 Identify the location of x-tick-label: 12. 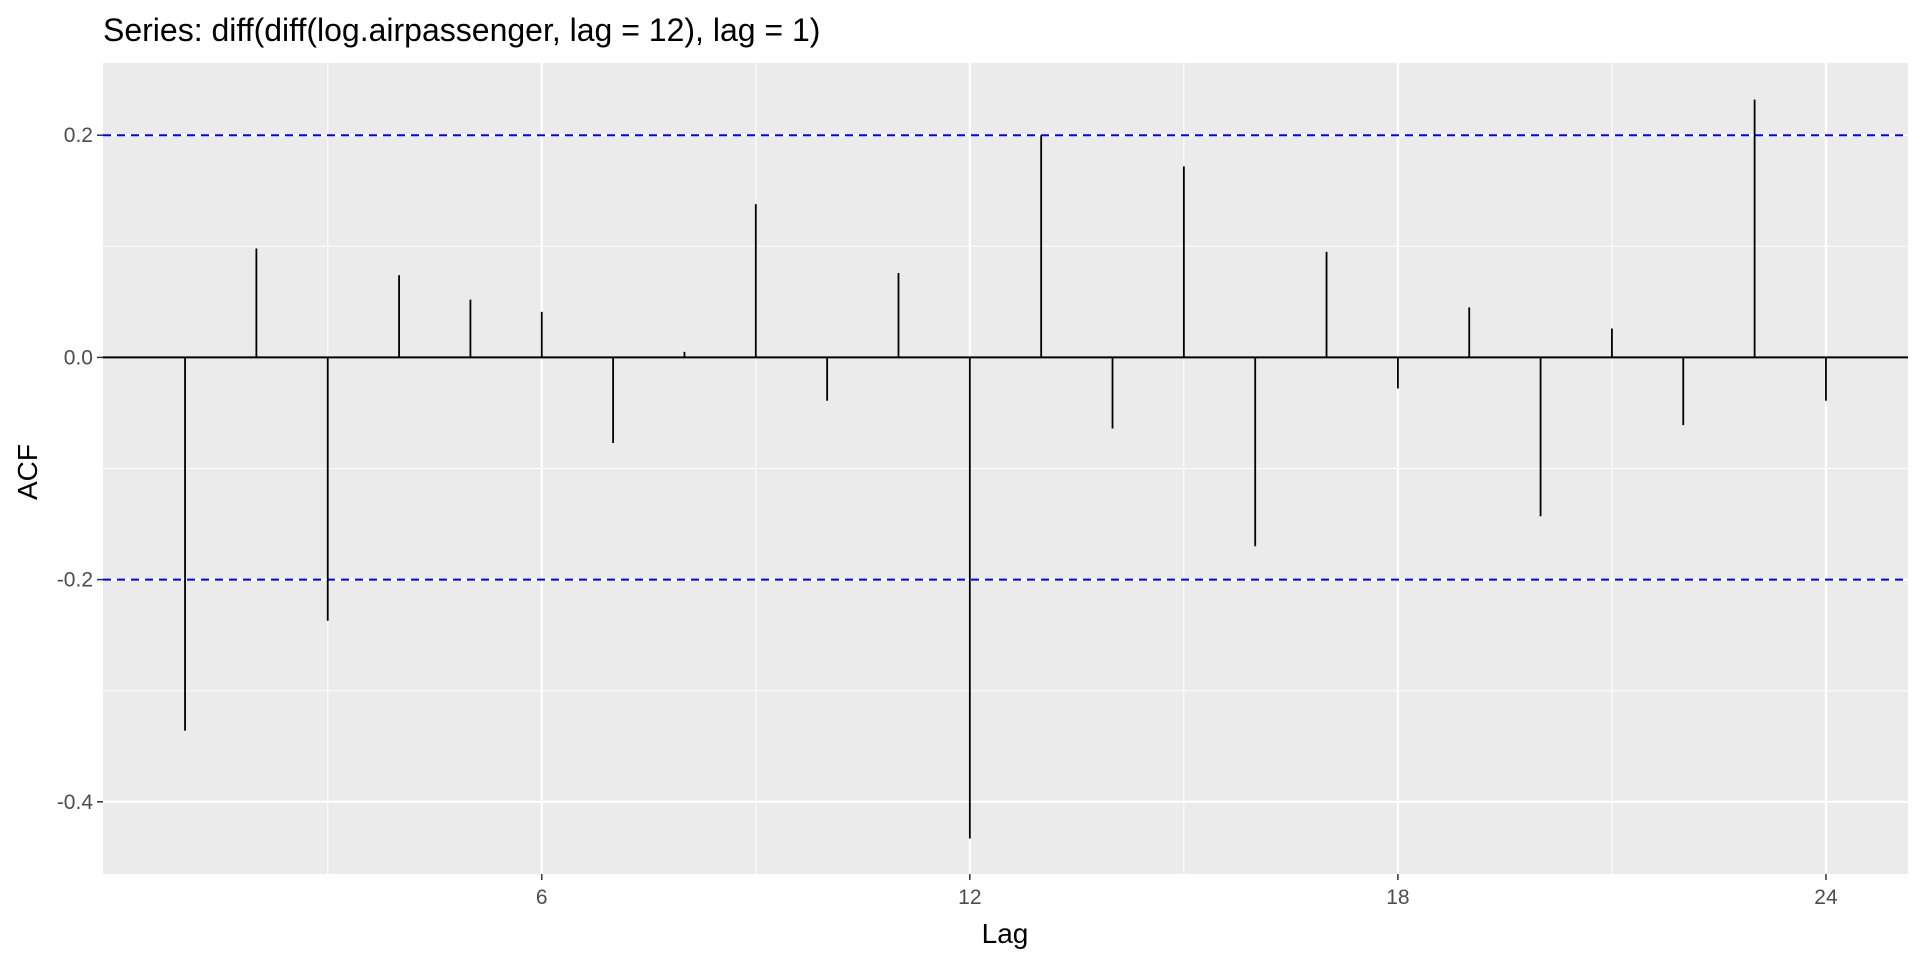
(969, 897).